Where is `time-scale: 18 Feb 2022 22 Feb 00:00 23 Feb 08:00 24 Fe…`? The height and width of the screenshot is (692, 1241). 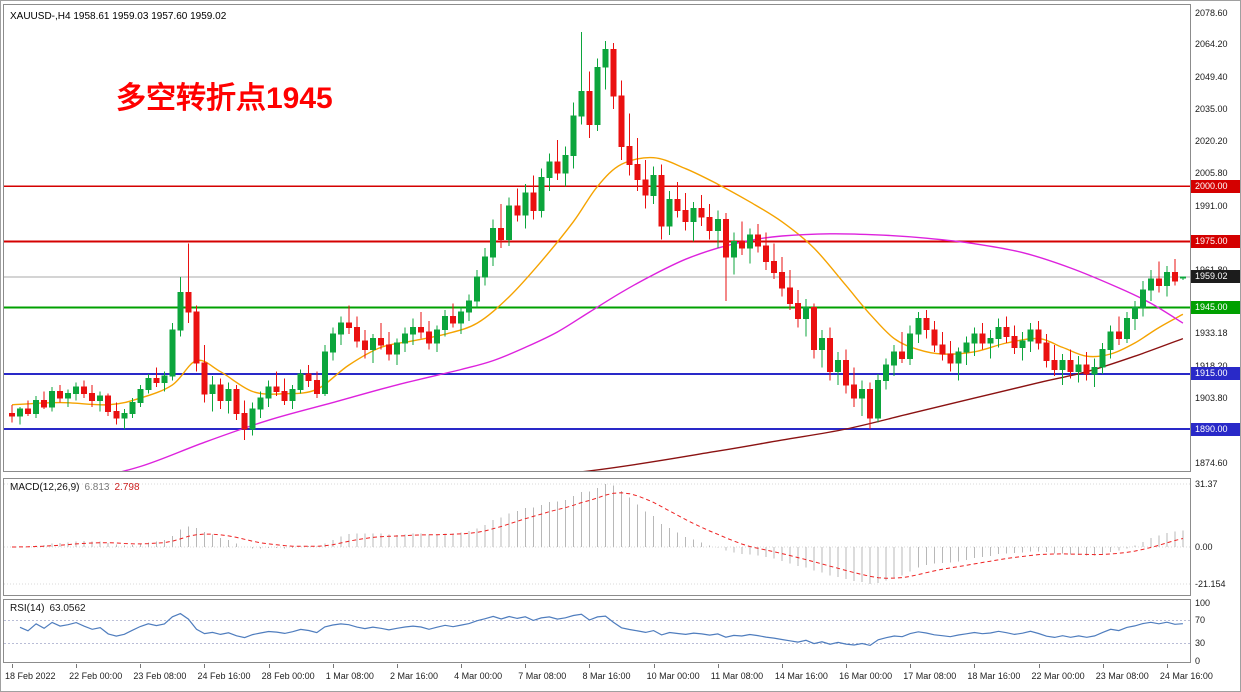
time-scale: 18 Feb 2022 22 Feb 00:00 23 Feb 08:00 24 Fe… is located at coordinates (620, 677).